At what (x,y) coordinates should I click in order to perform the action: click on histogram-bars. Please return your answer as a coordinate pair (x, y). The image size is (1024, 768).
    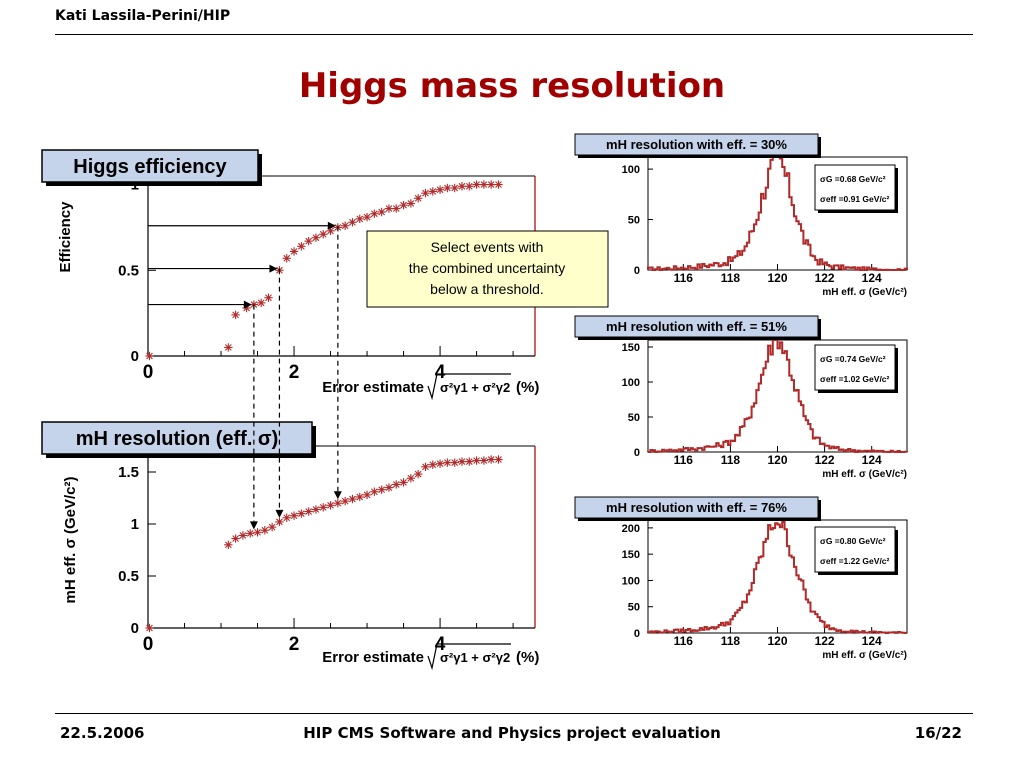
    Looking at the image, I should click on (777, 396).